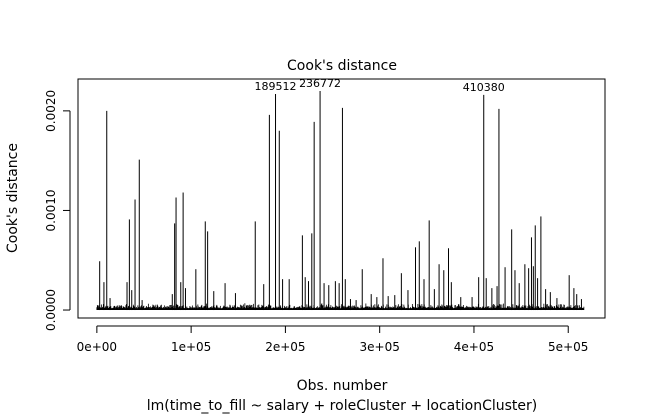  Describe the element at coordinates (13, 198) in the screenshot. I see `y-axis-label: Cook's distance` at that location.